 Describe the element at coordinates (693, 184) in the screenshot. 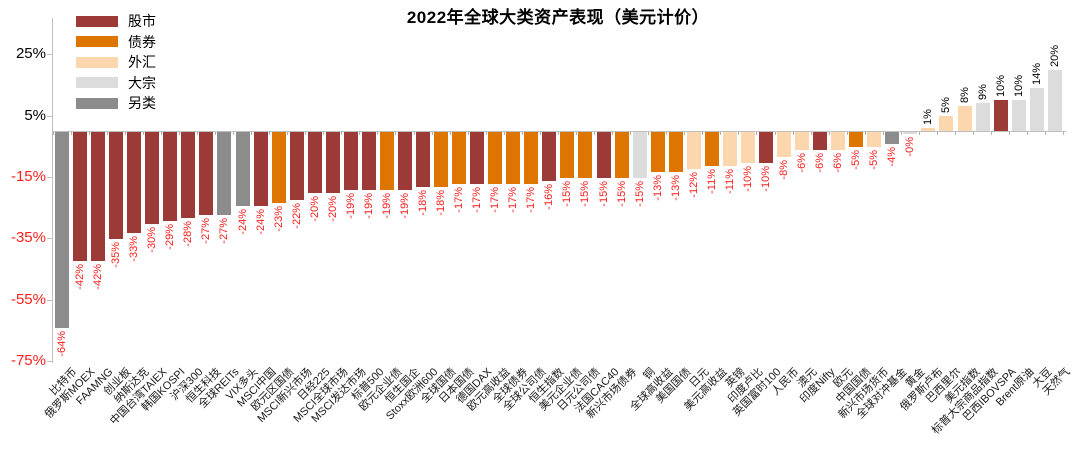

I see `bar-value-label: -12%` at that location.